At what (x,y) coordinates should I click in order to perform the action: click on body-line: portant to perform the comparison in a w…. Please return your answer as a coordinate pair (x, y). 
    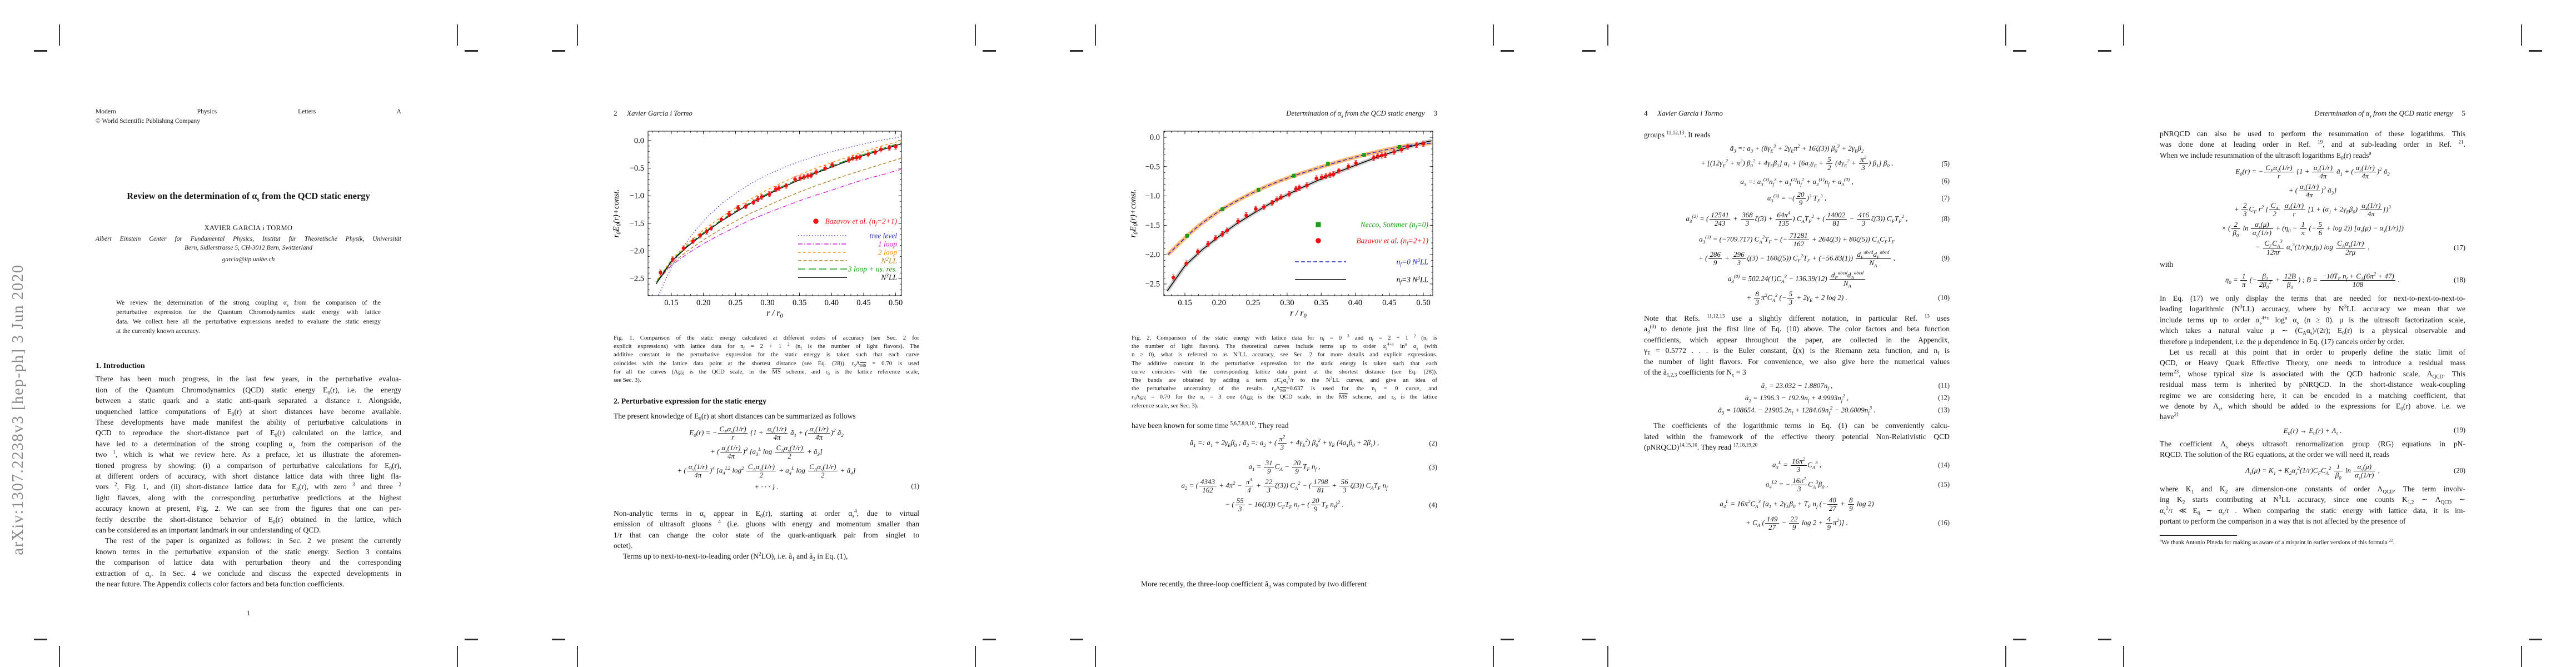
    Looking at the image, I should click on (2283, 520).